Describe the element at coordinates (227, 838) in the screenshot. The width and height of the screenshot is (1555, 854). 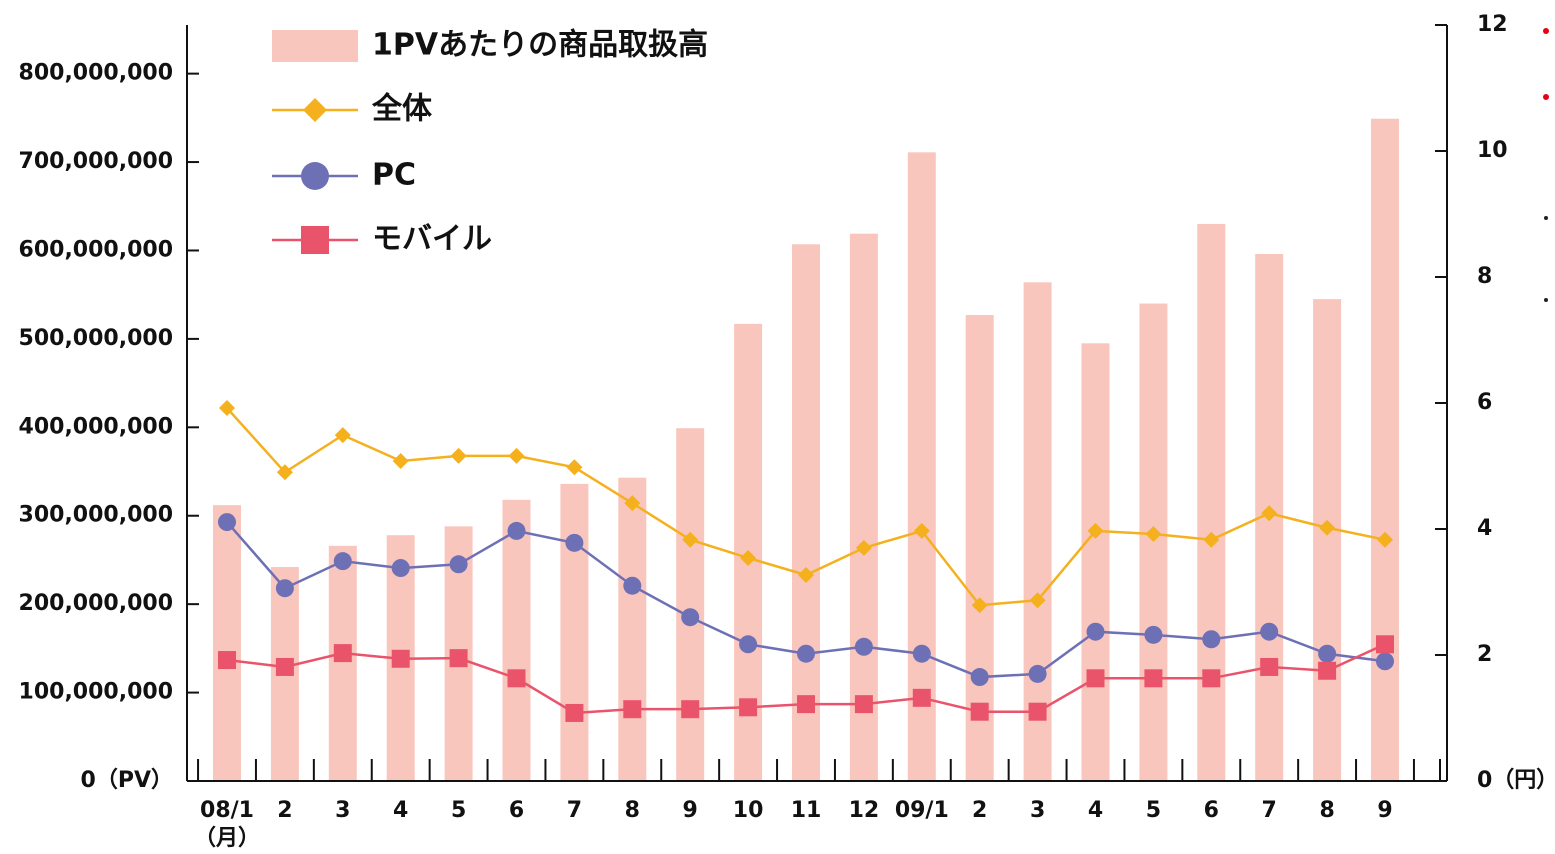
I see `x-unit-label: （月）` at that location.